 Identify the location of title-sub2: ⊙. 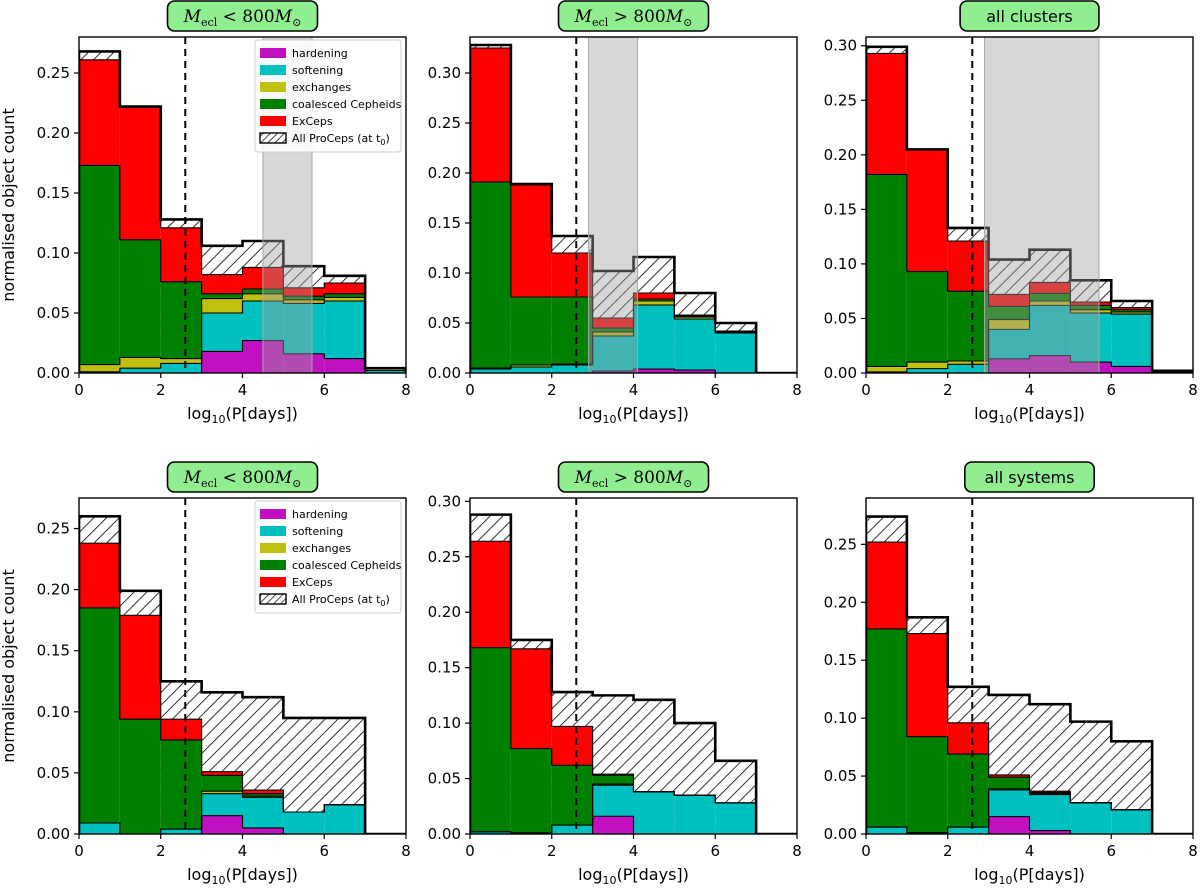
(687, 22).